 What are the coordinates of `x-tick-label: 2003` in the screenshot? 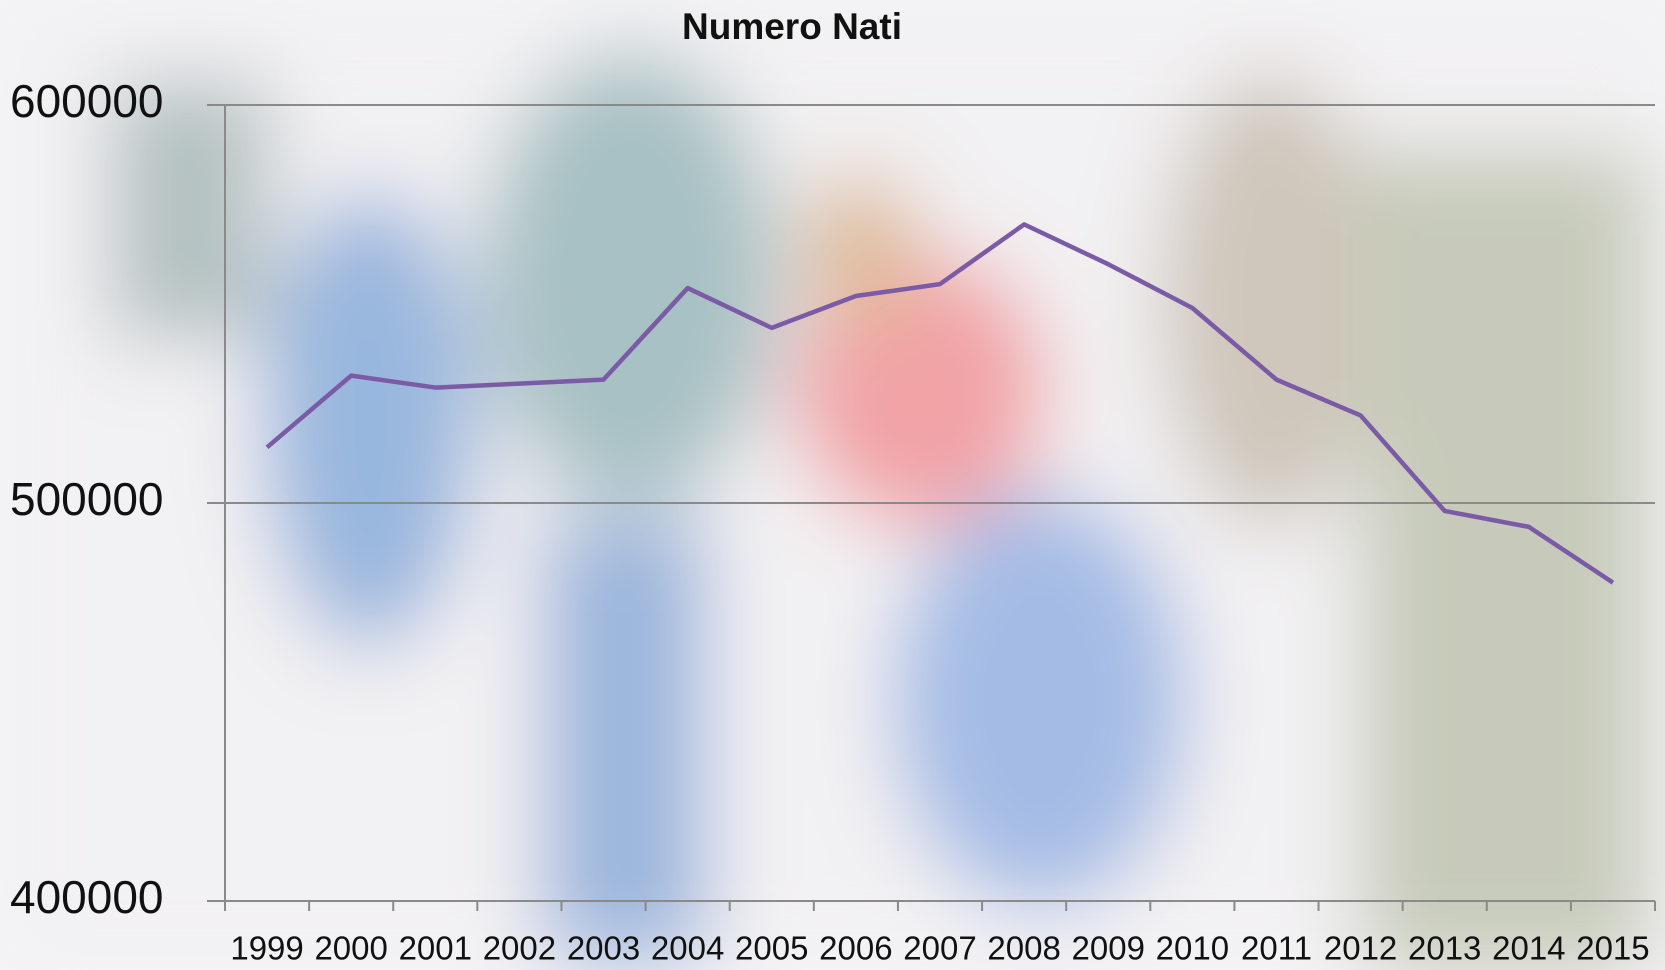 It's located at (603, 948).